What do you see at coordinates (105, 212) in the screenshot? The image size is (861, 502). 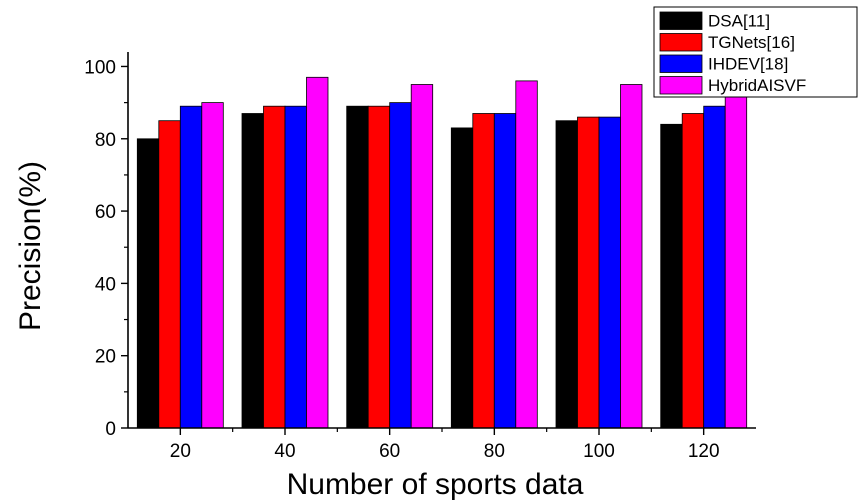 I see `y-tick-label: 60` at bounding box center [105, 212].